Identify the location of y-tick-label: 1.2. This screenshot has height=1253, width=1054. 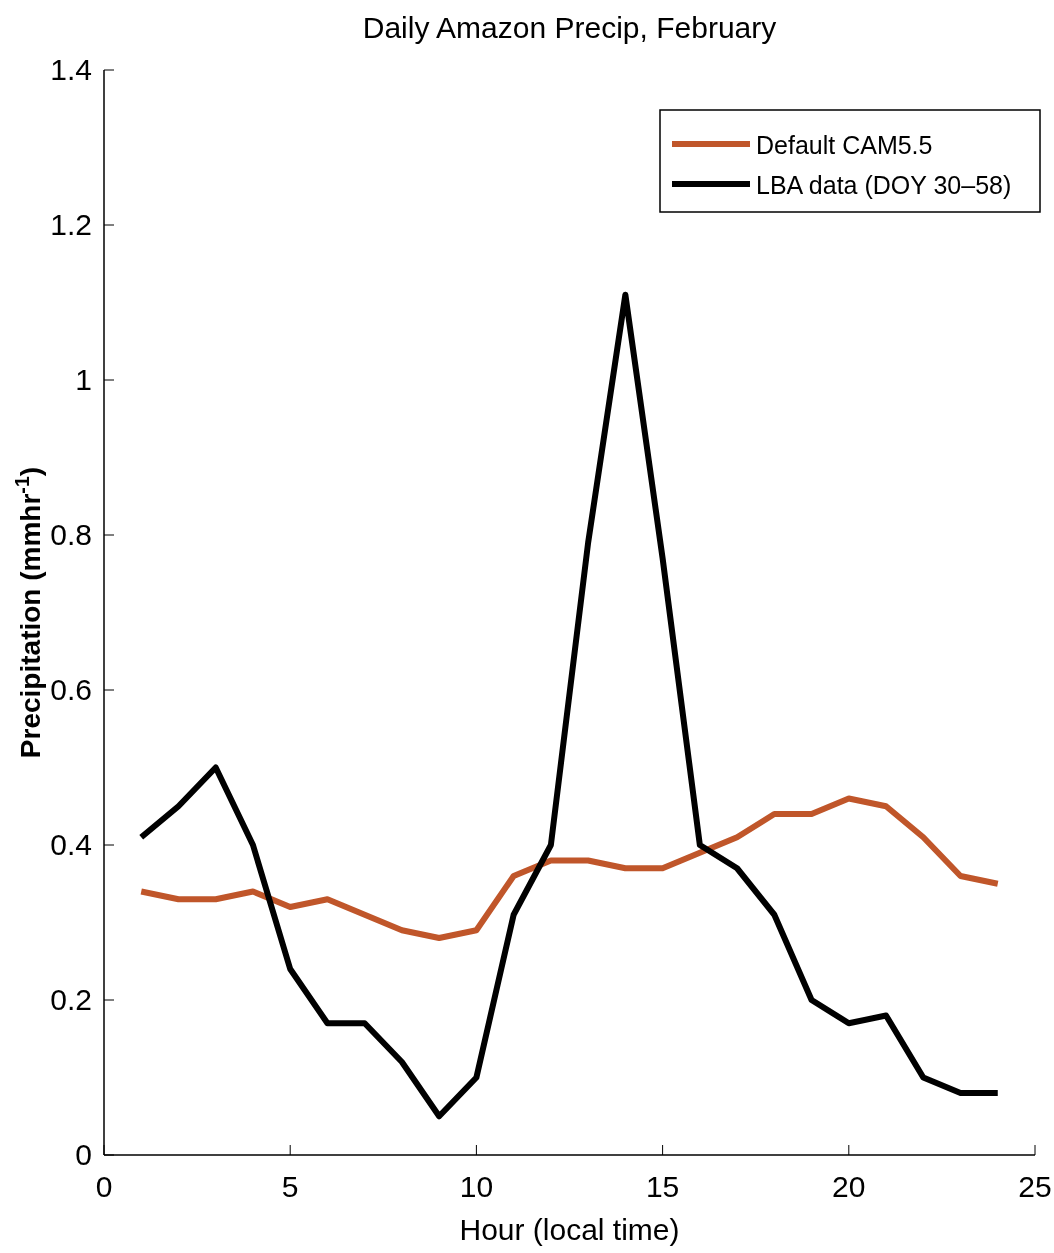
(71, 224).